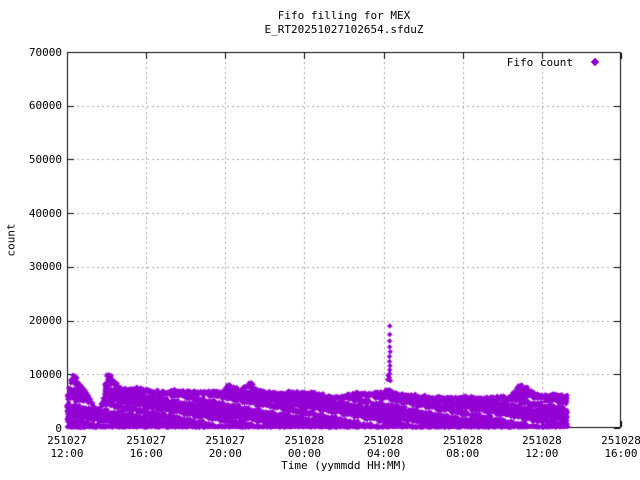 This screenshot has height=480, width=640. Describe the element at coordinates (344, 29) in the screenshot. I see `chart-subtitle: E_RT20251027102654.sfduZ` at that location.